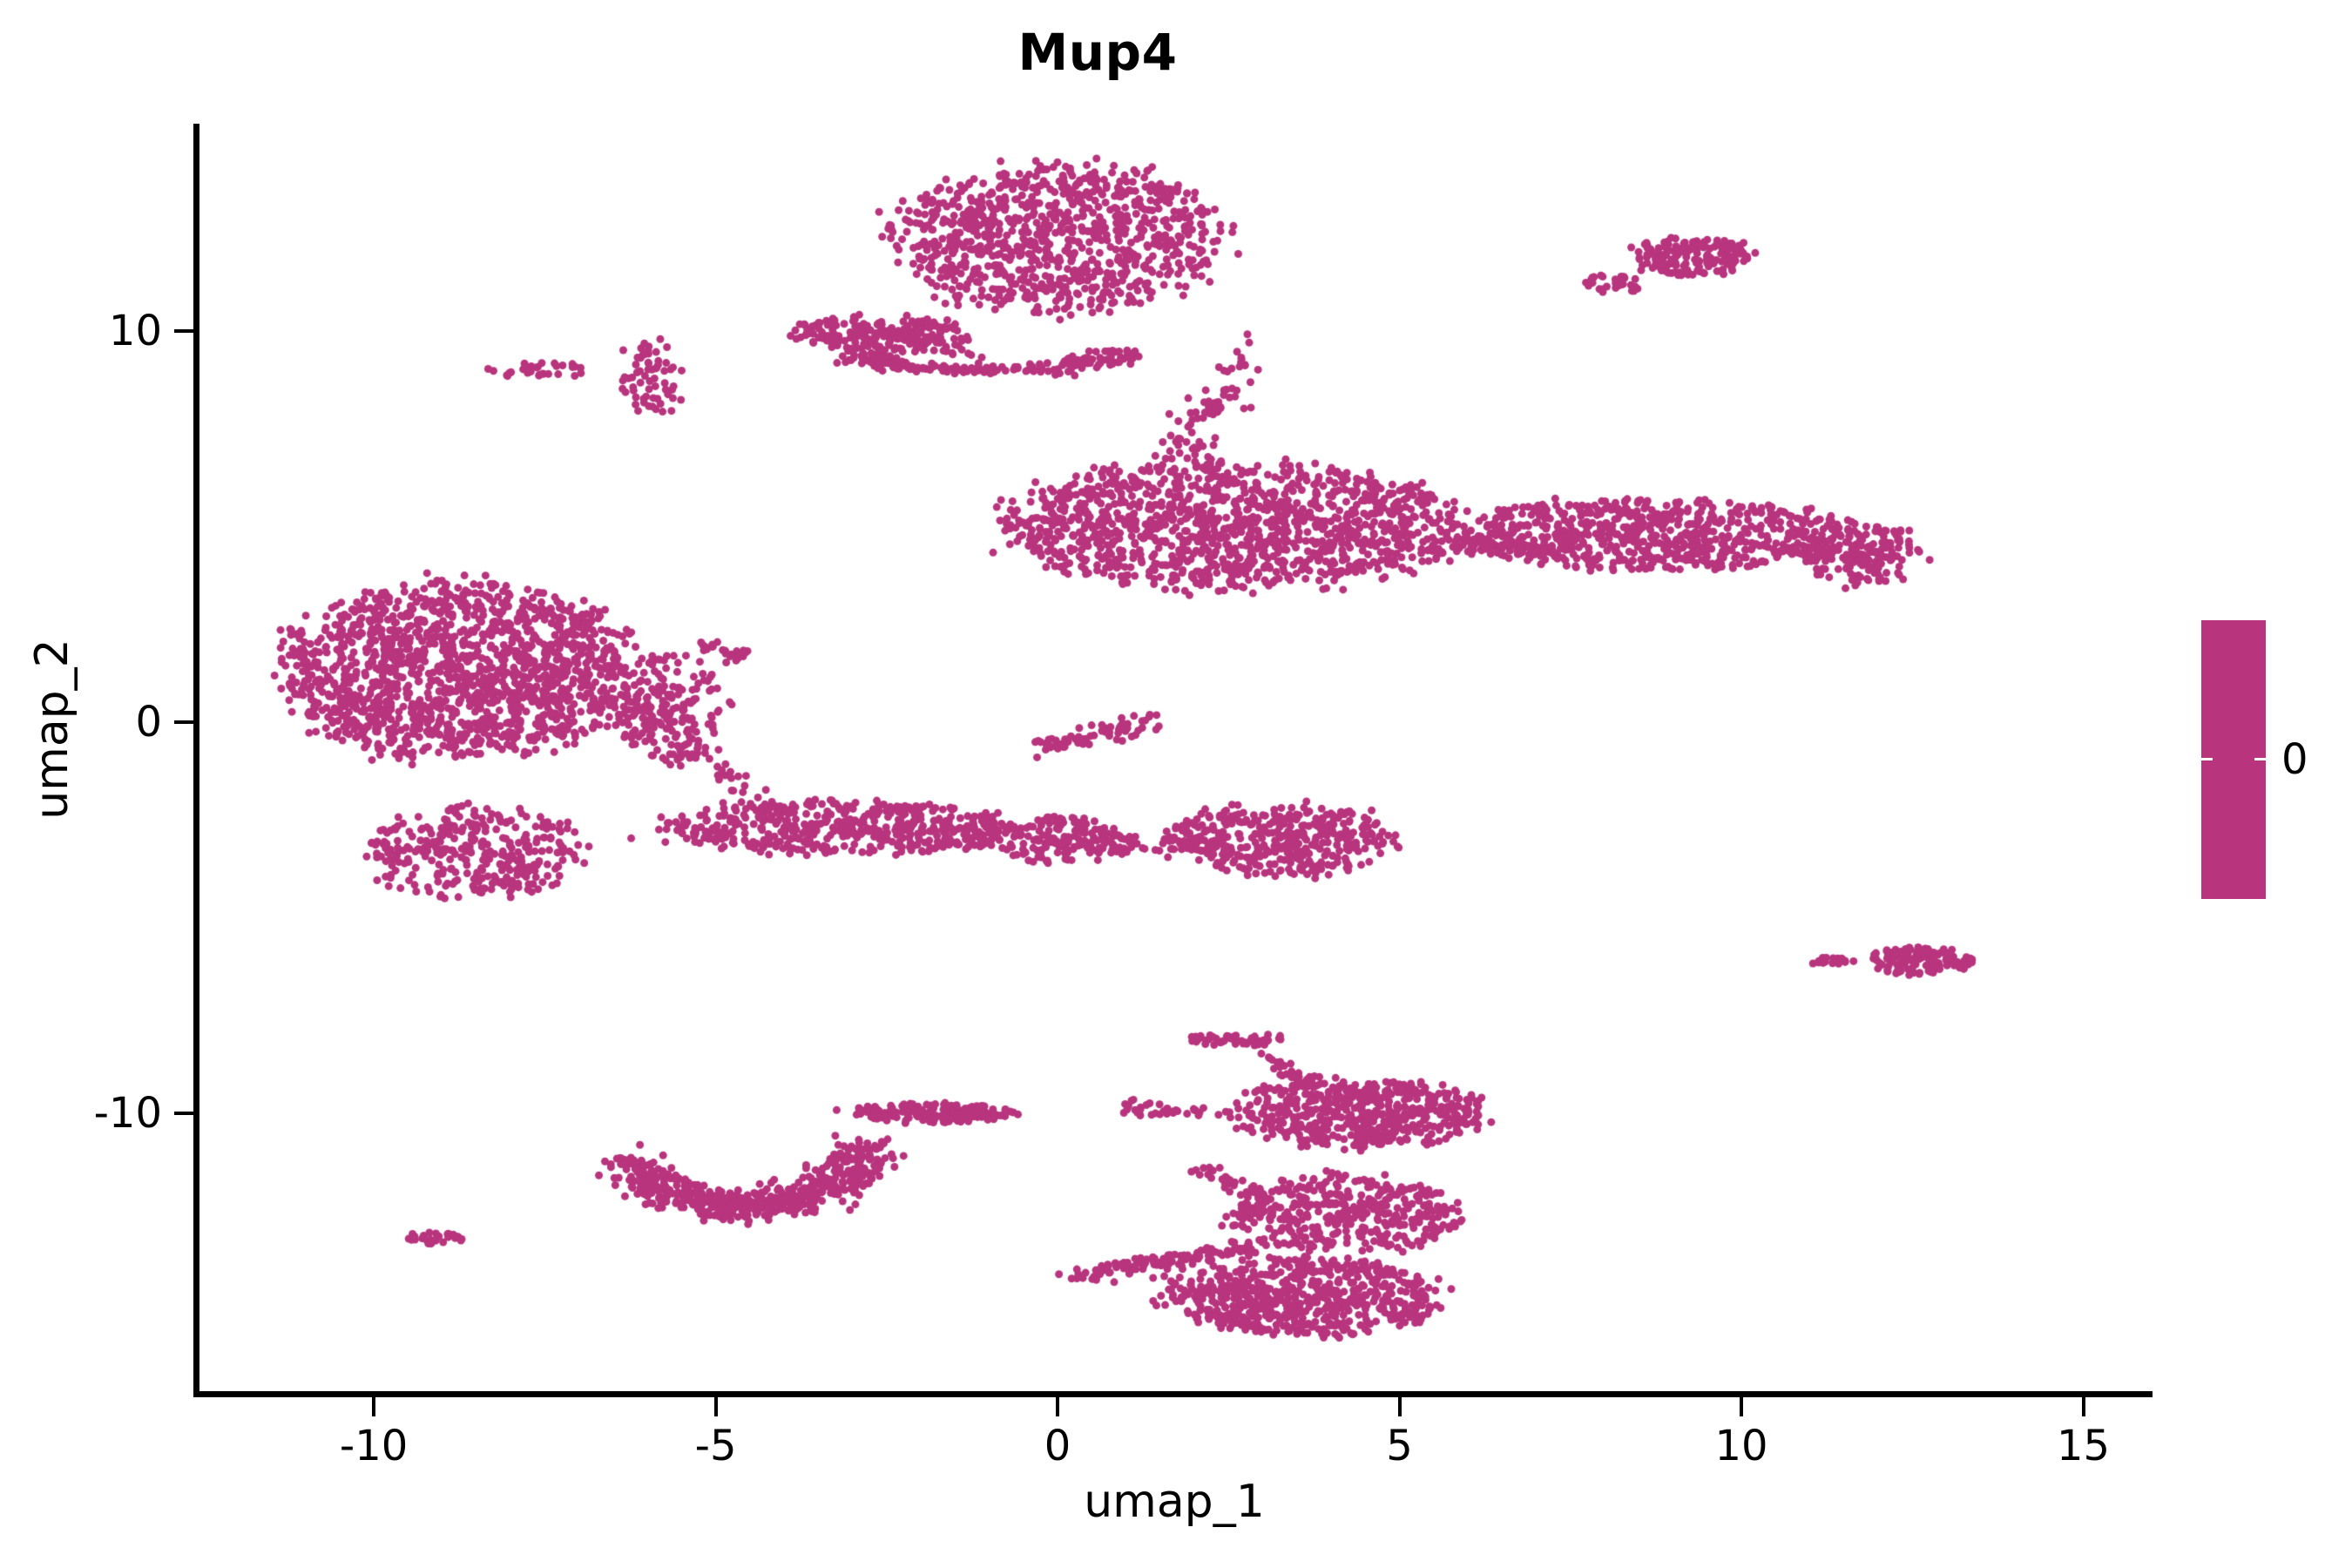 The width and height of the screenshot is (2352, 1568). Describe the element at coordinates (1057, 1446) in the screenshot. I see `x-tick-label: 0` at that location.